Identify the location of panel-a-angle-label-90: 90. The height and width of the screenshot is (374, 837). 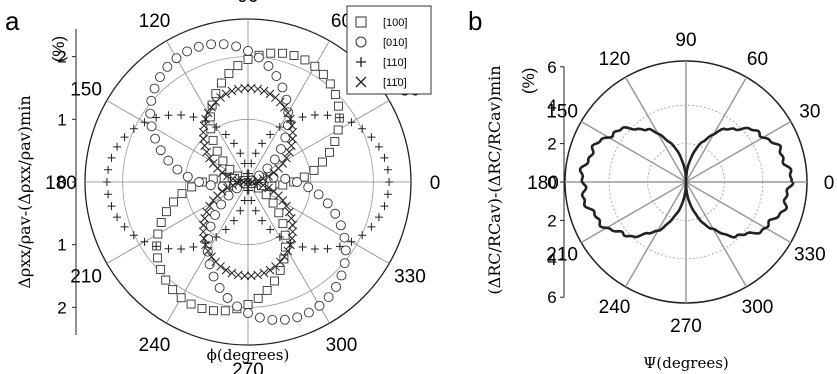
(247, 3).